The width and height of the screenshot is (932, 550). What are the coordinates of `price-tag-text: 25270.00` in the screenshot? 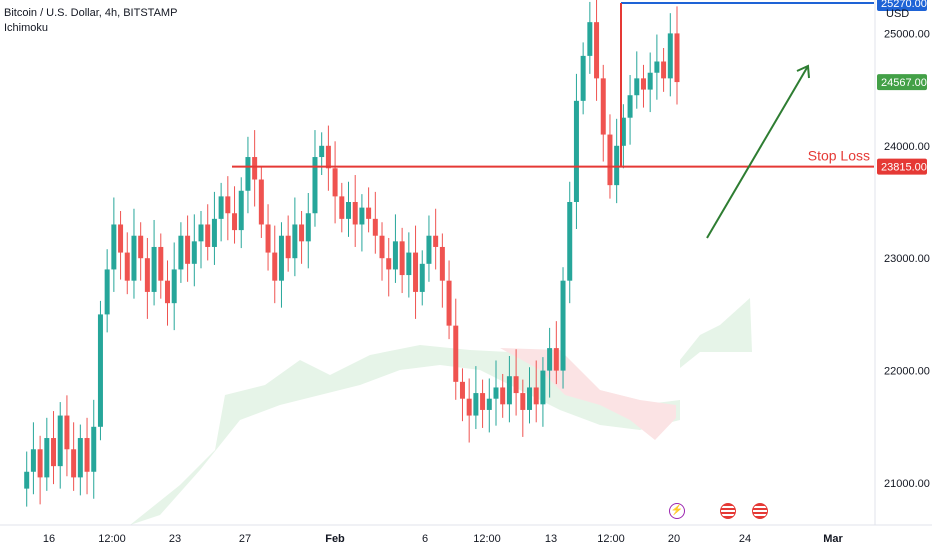 It's located at (904, 5).